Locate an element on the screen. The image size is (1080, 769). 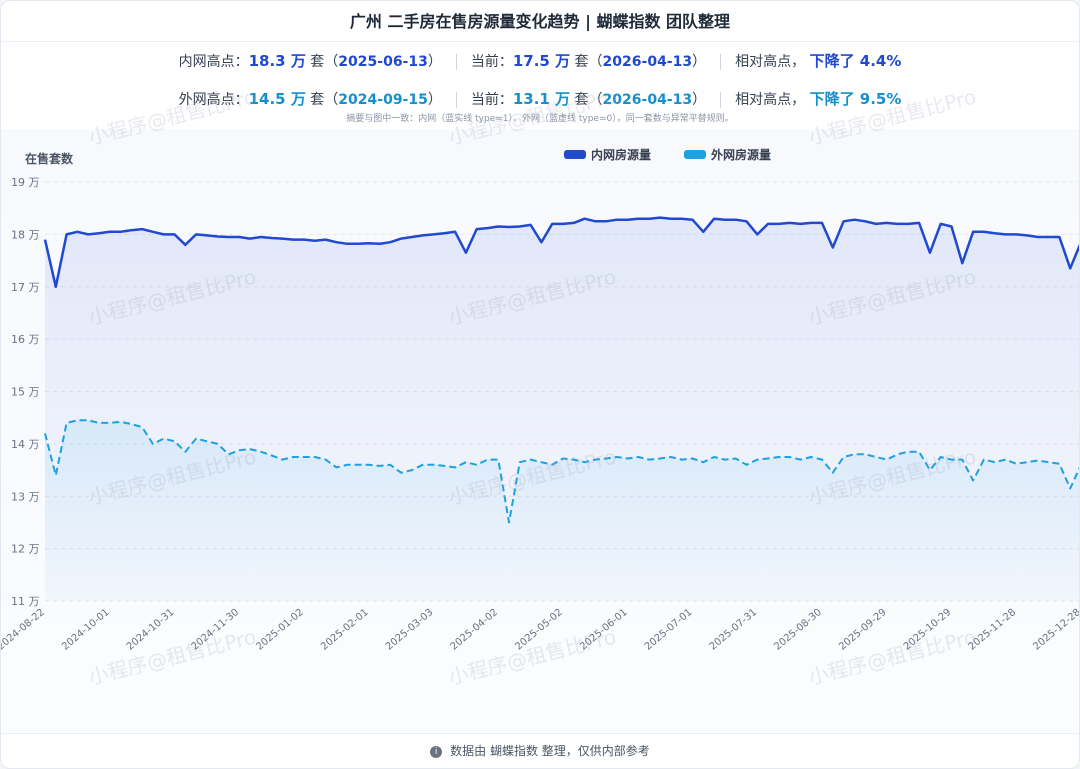
x-tick-label: 2025-08-30 is located at coordinates (798, 630).